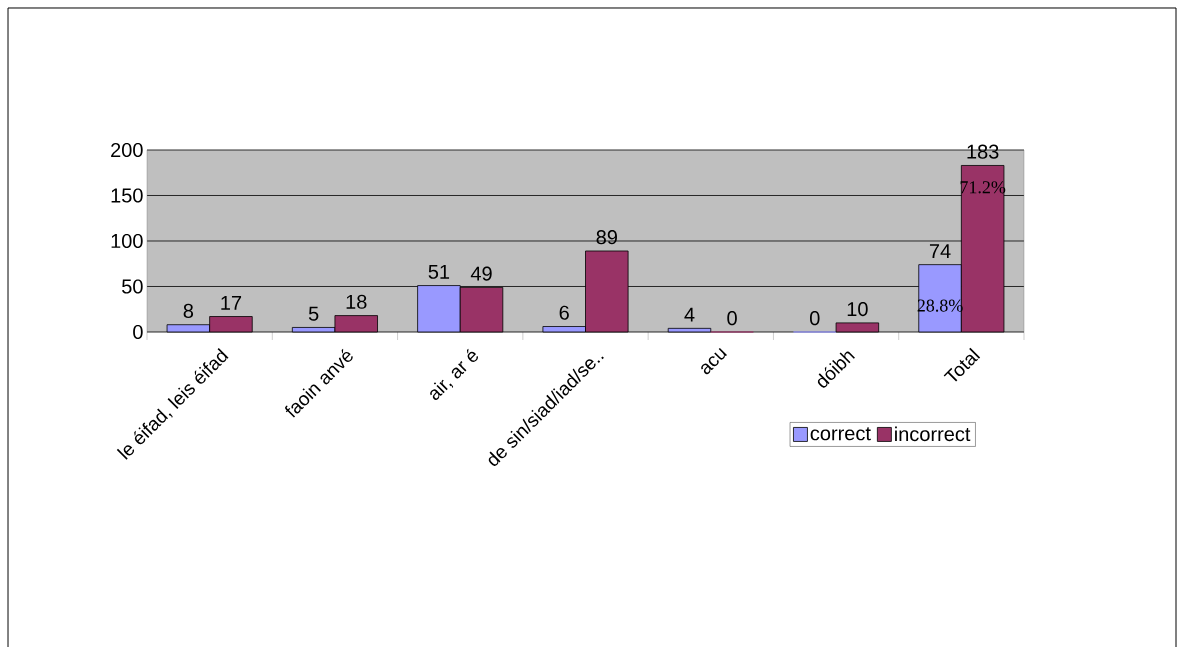 The width and height of the screenshot is (1184, 647). What do you see at coordinates (714, 361) in the screenshot?
I see `x-tick-label: acu` at bounding box center [714, 361].